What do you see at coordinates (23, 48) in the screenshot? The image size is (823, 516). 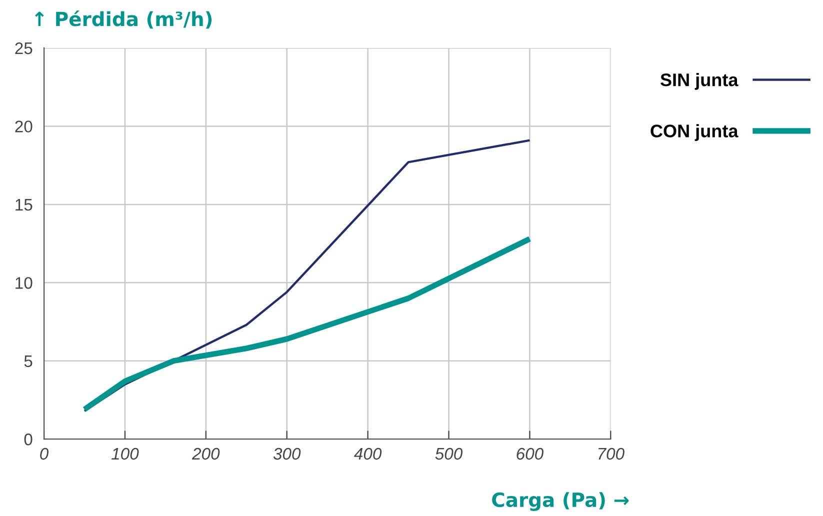 I see `y-tick-label: 25` at bounding box center [23, 48].